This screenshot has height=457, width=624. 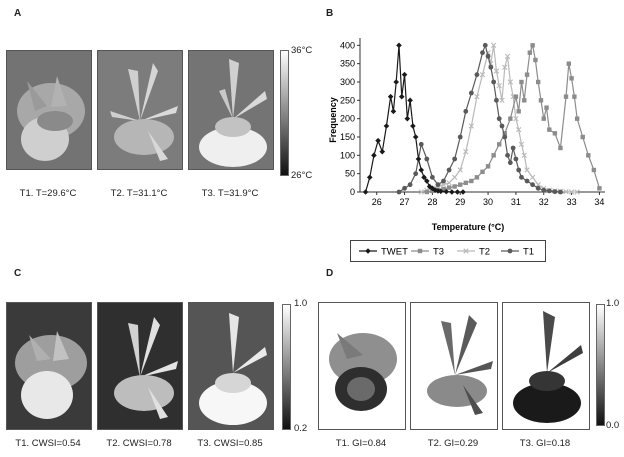 What do you see at coordinates (394, 252) in the screenshot?
I see `legend-label-twet: TWET` at bounding box center [394, 252].